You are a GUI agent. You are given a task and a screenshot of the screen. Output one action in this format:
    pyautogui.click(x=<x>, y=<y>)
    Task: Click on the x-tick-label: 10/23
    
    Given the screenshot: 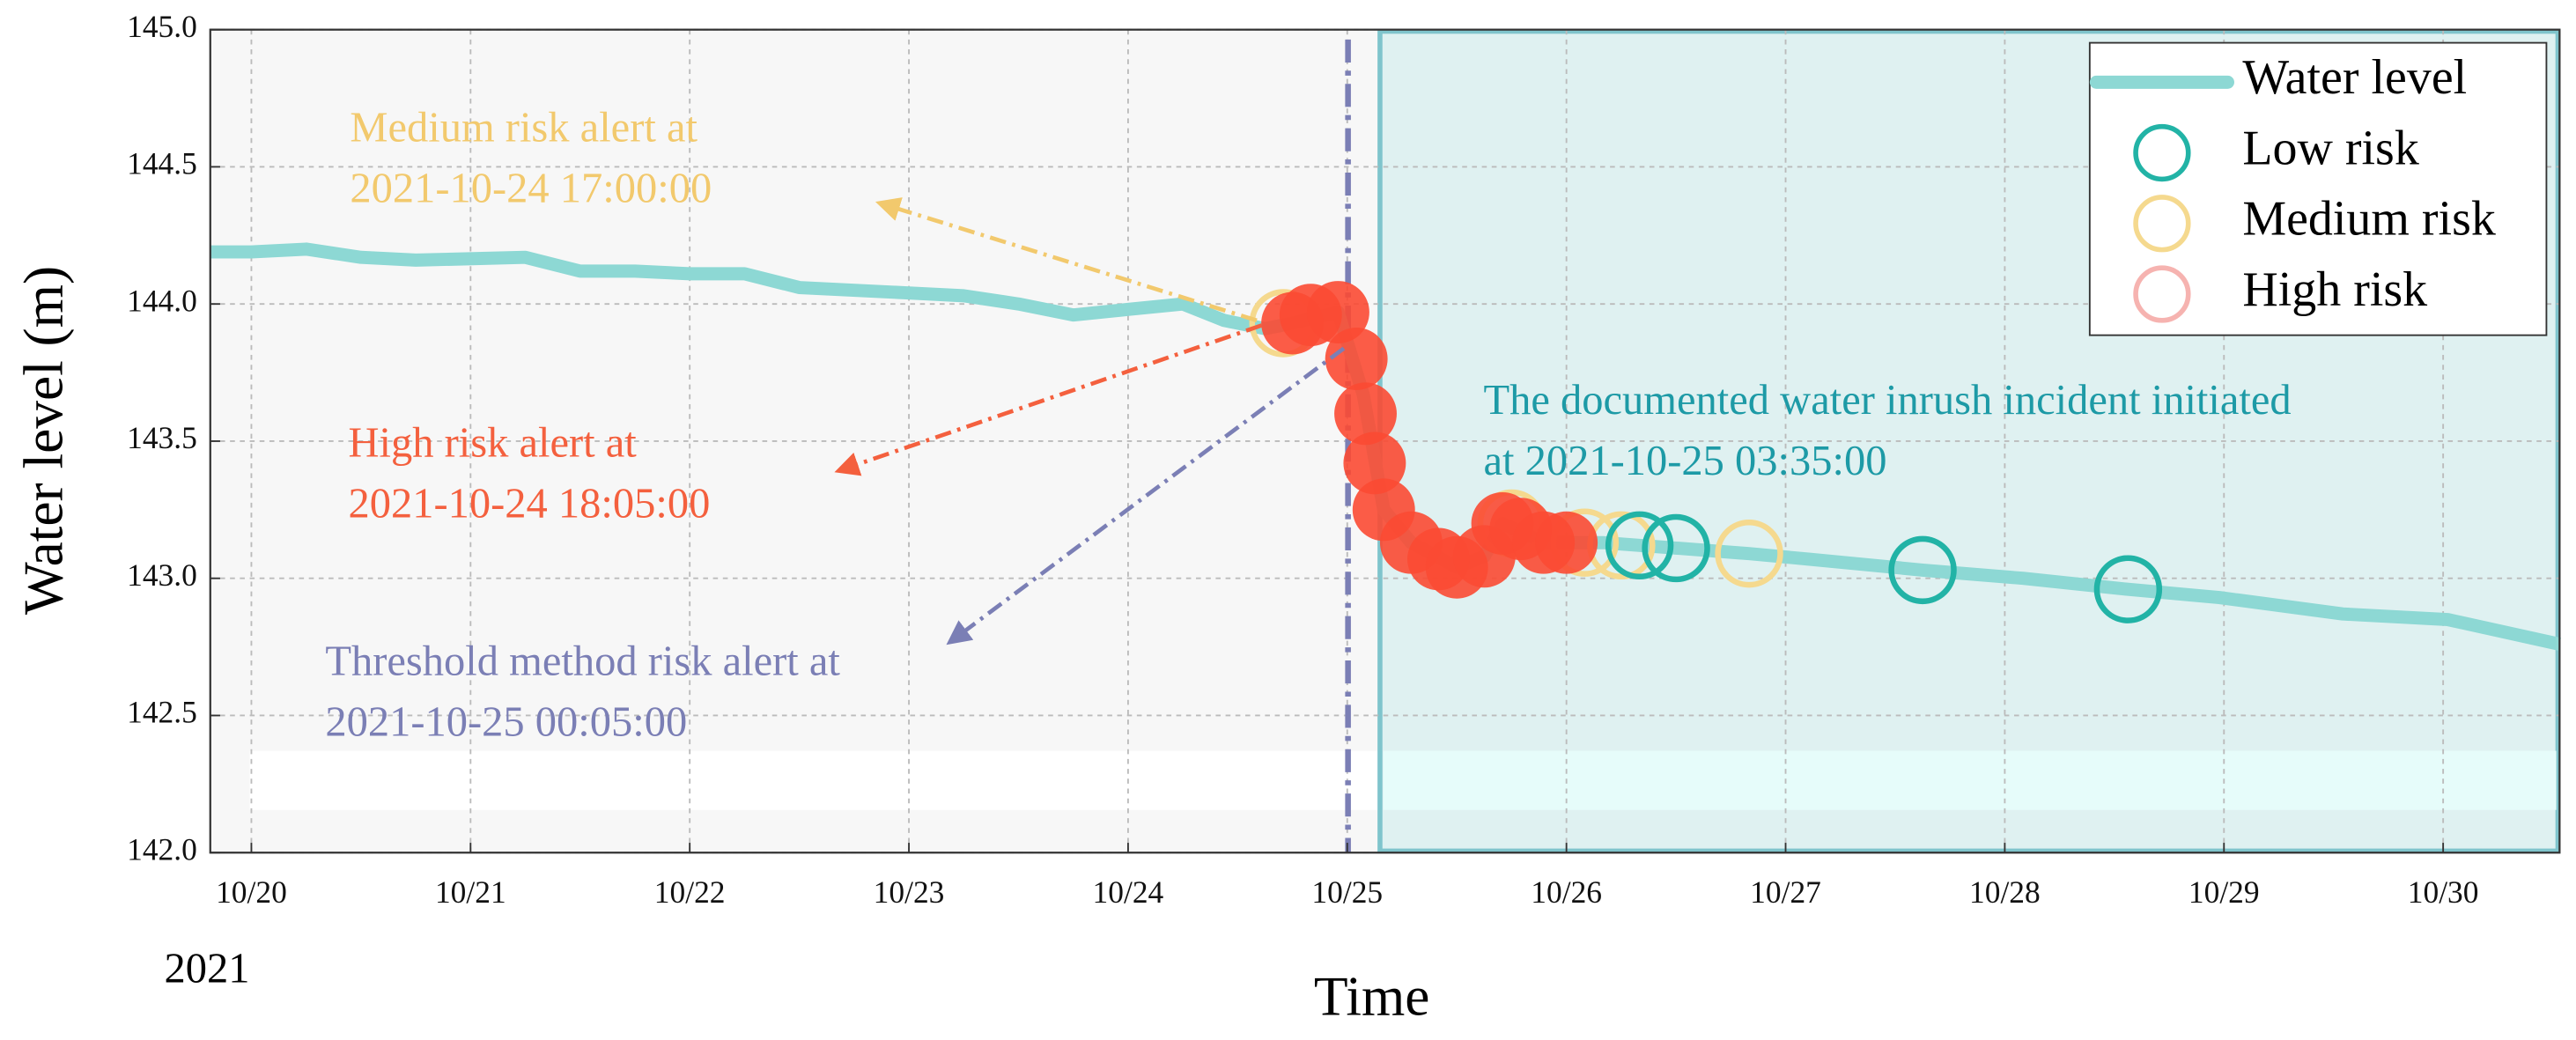 What is the action you would take?
    pyautogui.click(x=909, y=892)
    